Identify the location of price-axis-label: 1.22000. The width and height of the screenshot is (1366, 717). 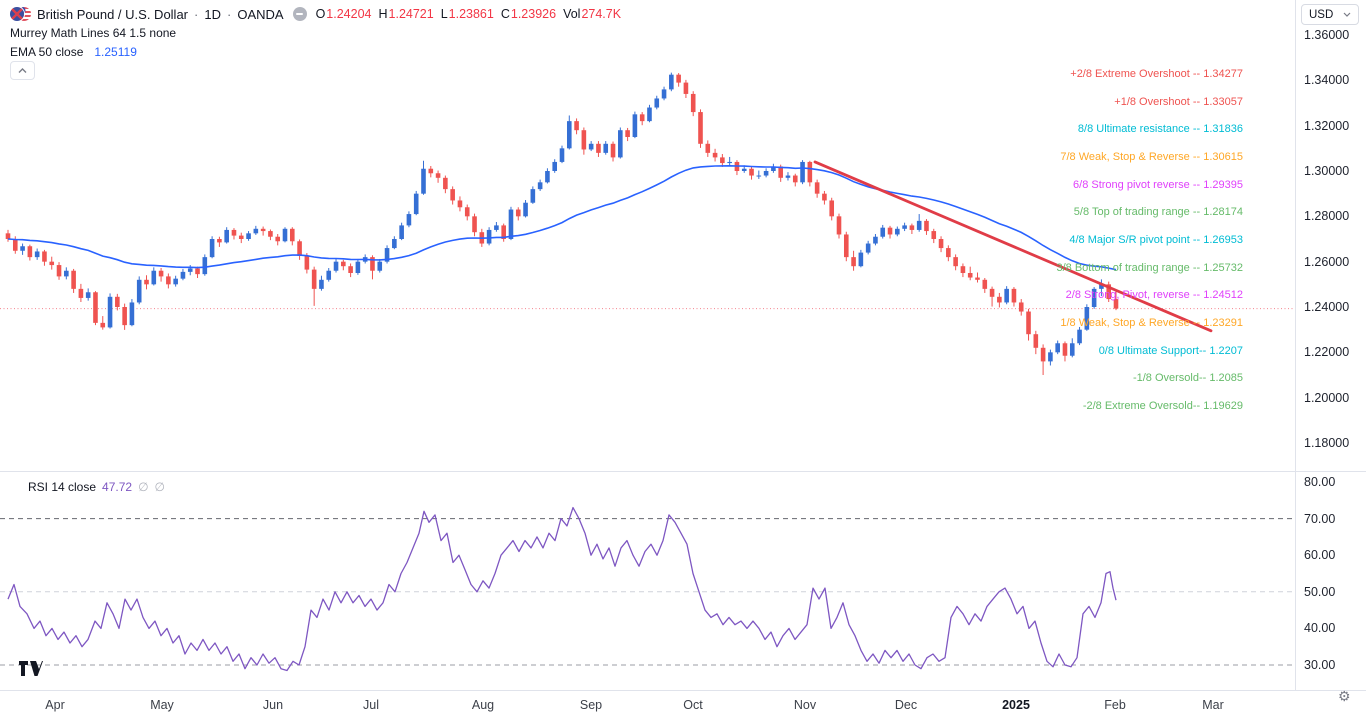
(1327, 352).